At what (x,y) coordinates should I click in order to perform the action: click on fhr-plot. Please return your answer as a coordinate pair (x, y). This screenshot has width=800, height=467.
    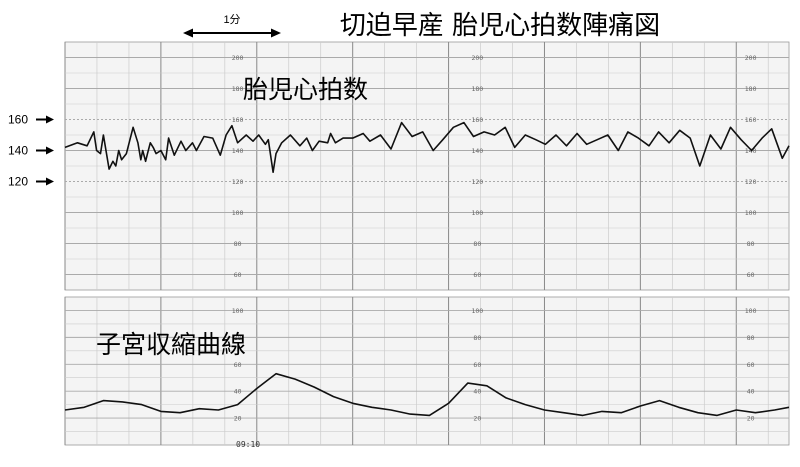
    Looking at the image, I should click on (427, 147).